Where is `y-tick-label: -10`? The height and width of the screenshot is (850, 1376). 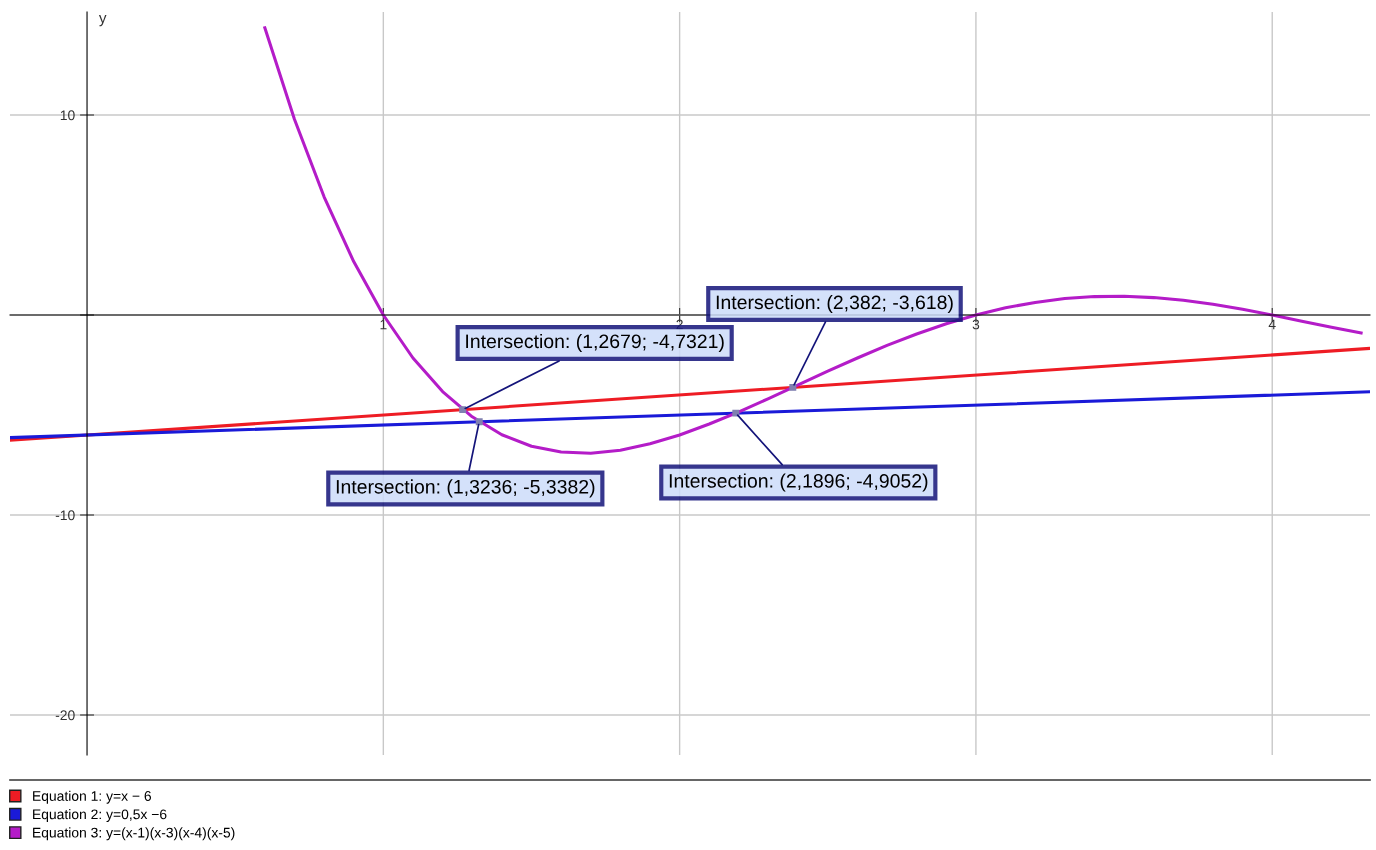 y-tick-label: -10 is located at coordinates (65, 515).